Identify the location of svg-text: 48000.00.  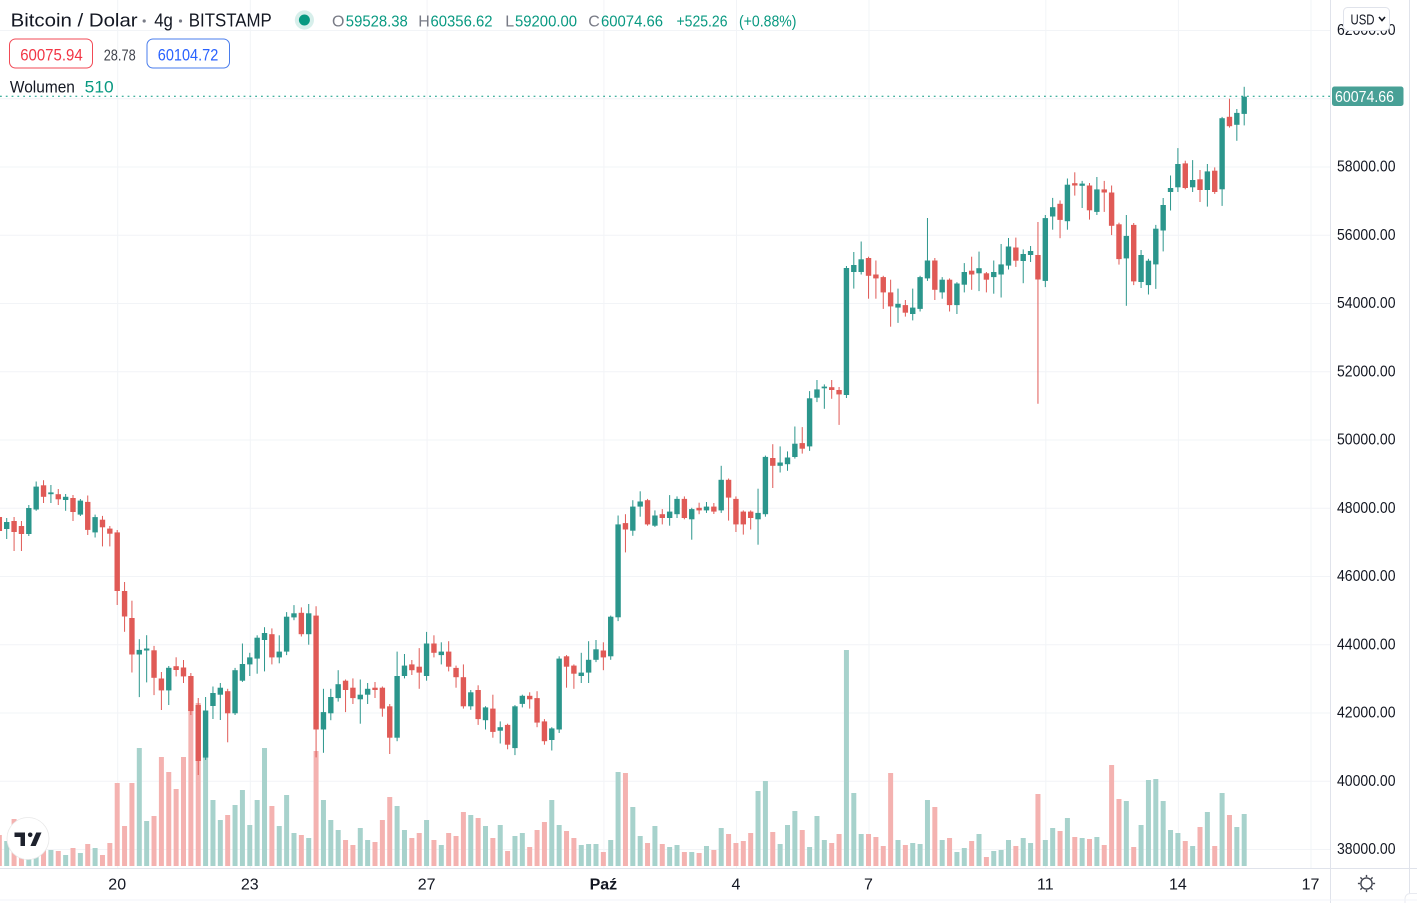
(1366, 508).